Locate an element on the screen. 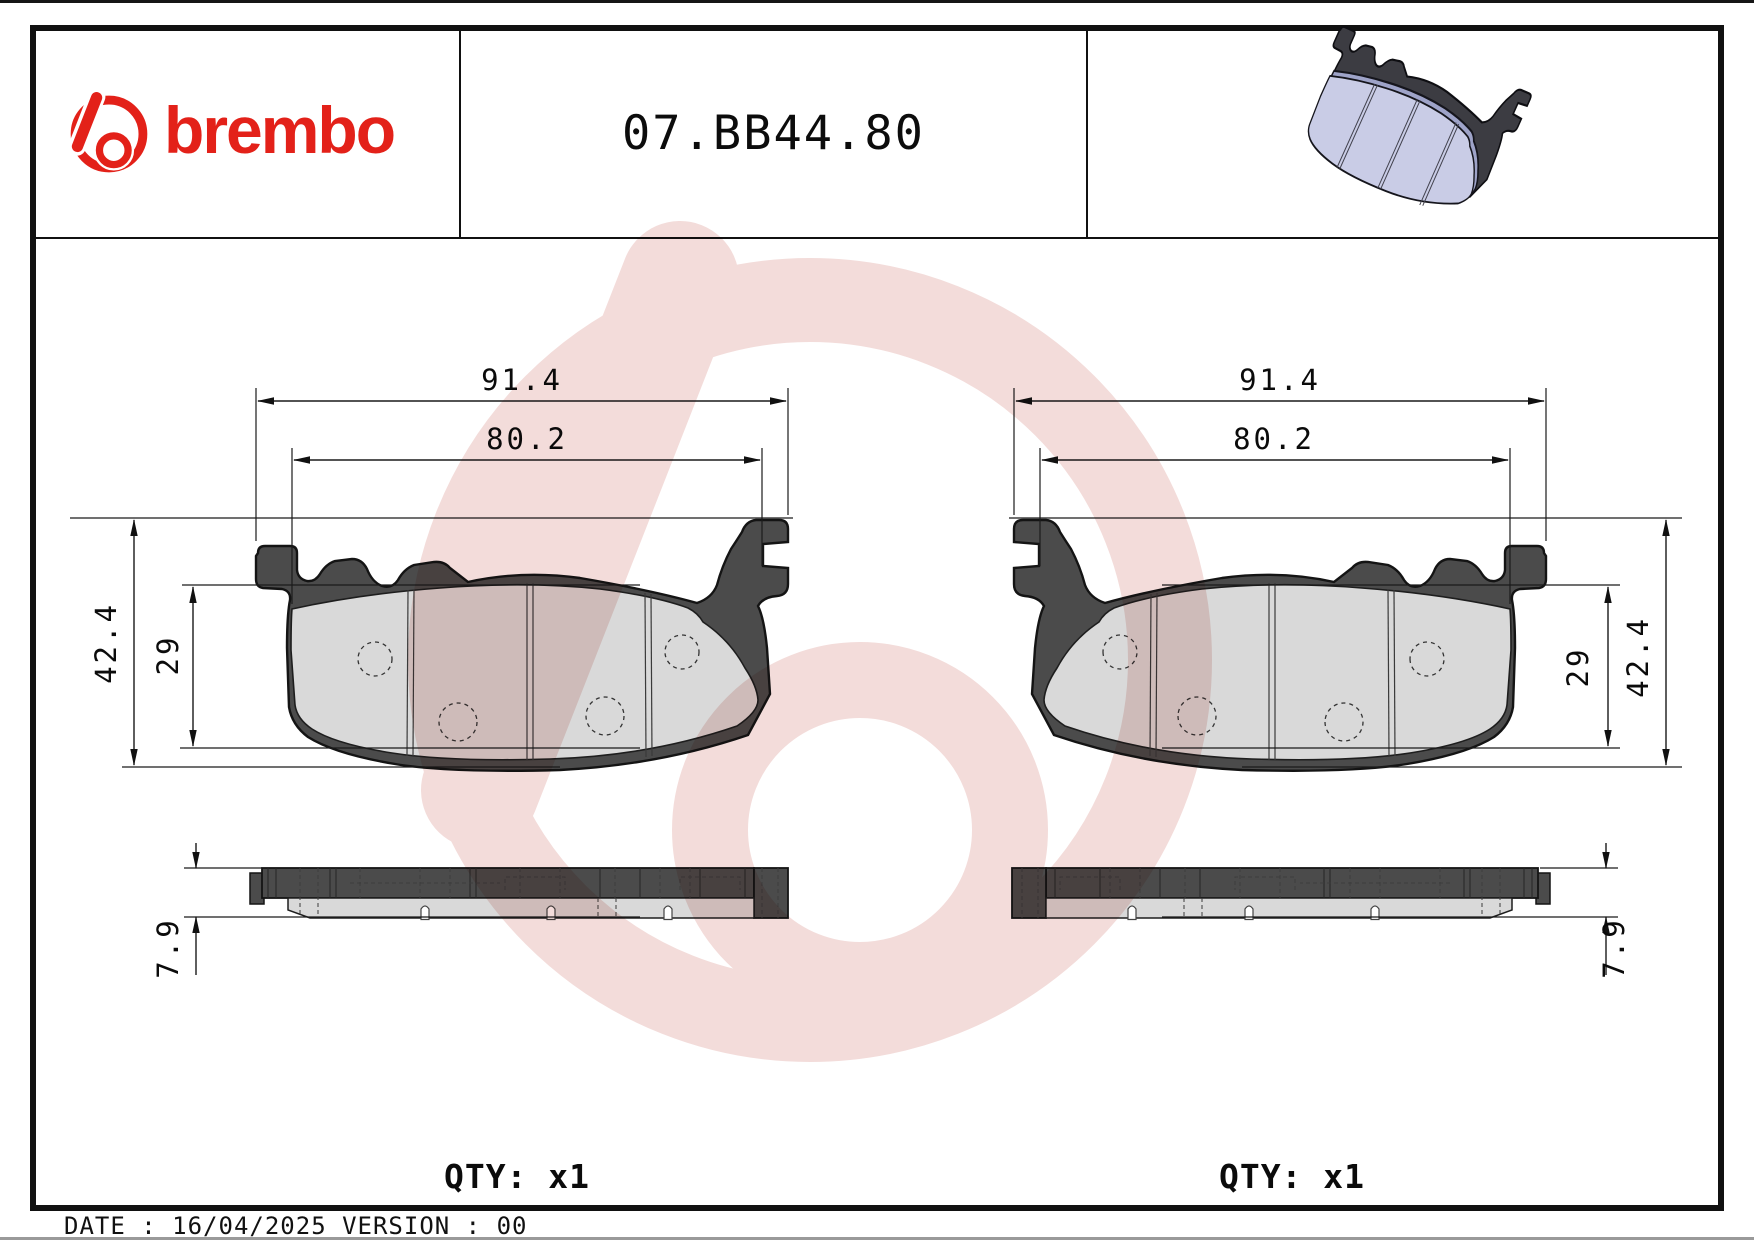 Image resolution: width=1754 pixels, height=1241 pixels. header-underline is located at coordinates (877, 238).